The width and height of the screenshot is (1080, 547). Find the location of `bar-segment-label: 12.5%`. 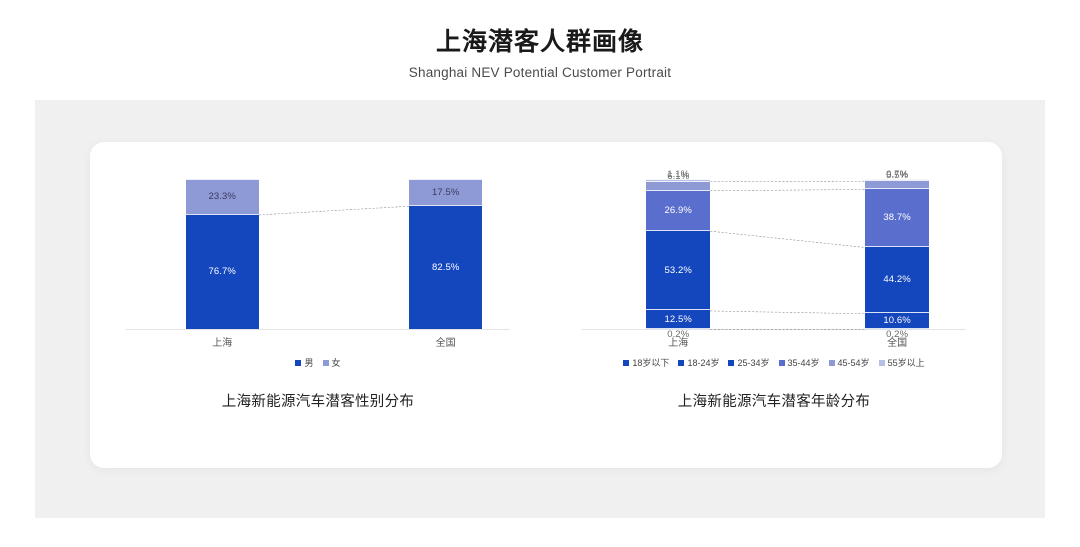

bar-segment-label: 12.5% is located at coordinates (678, 319).